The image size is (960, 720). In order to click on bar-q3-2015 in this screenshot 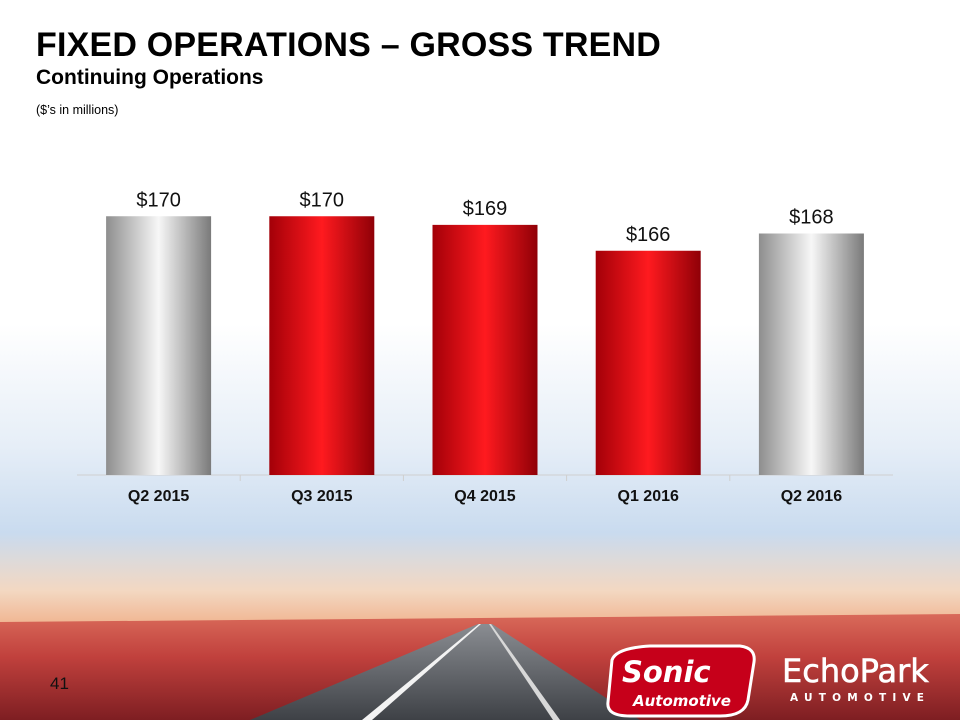, I will do `click(322, 345)`.